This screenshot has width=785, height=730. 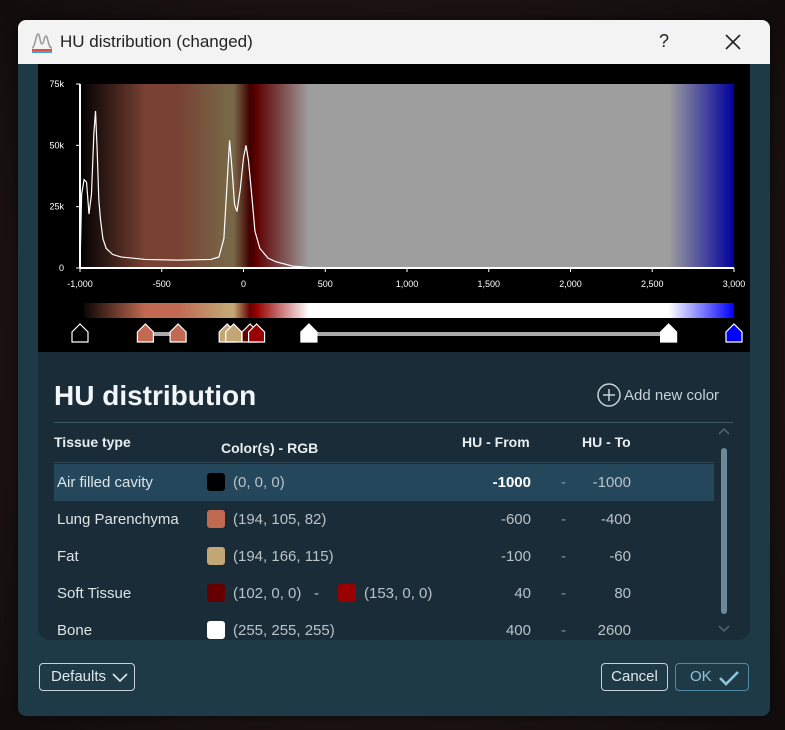 What do you see at coordinates (284, 630) in the screenshot?
I see `rgb-value: (255, 255, 255)` at bounding box center [284, 630].